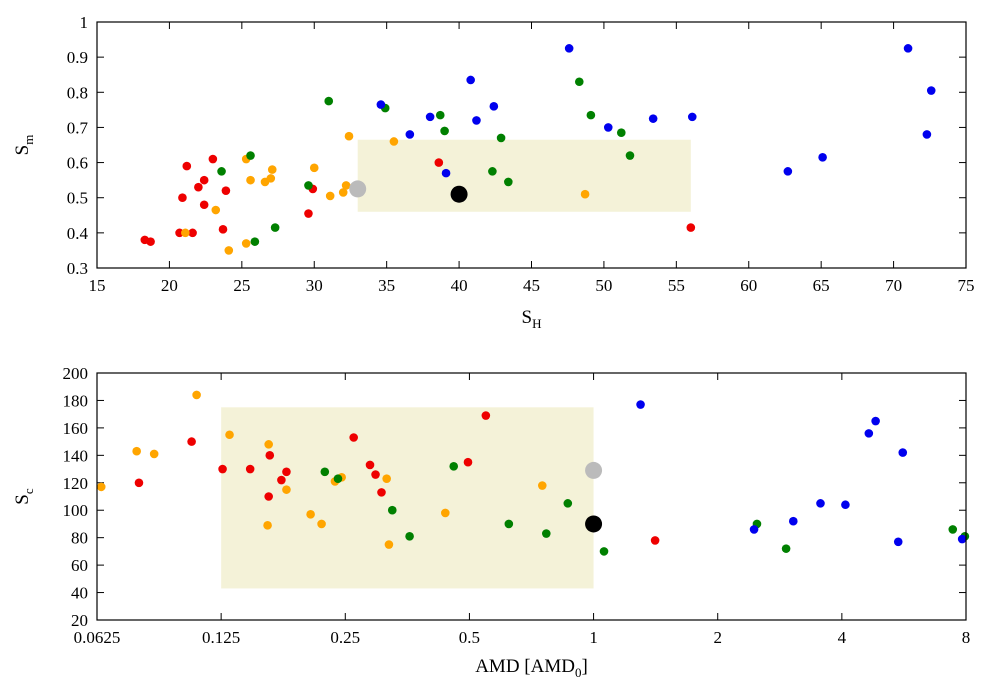  I want to click on y-tick-label: 0.9, so click(77, 57).